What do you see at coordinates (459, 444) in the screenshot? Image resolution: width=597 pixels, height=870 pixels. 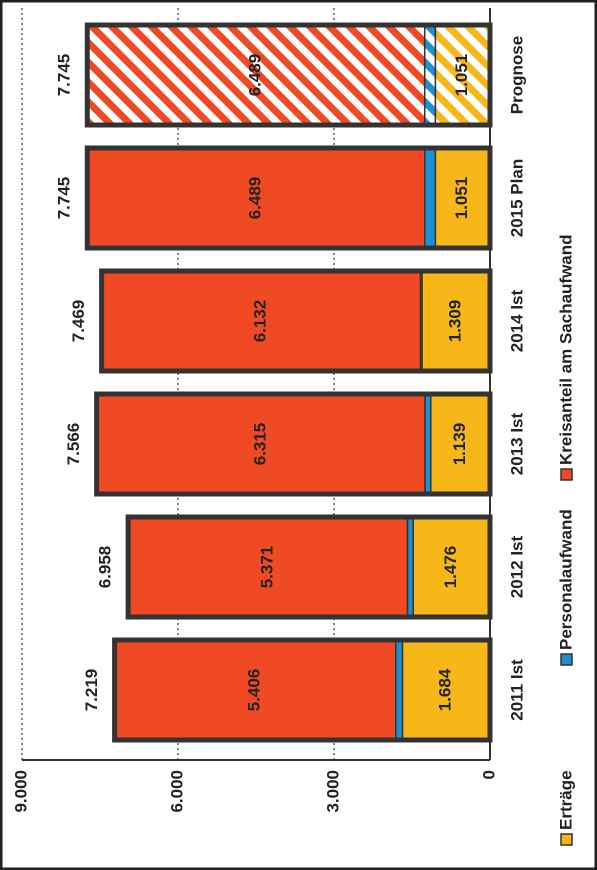 I see `data-label: 1.139` at bounding box center [459, 444].